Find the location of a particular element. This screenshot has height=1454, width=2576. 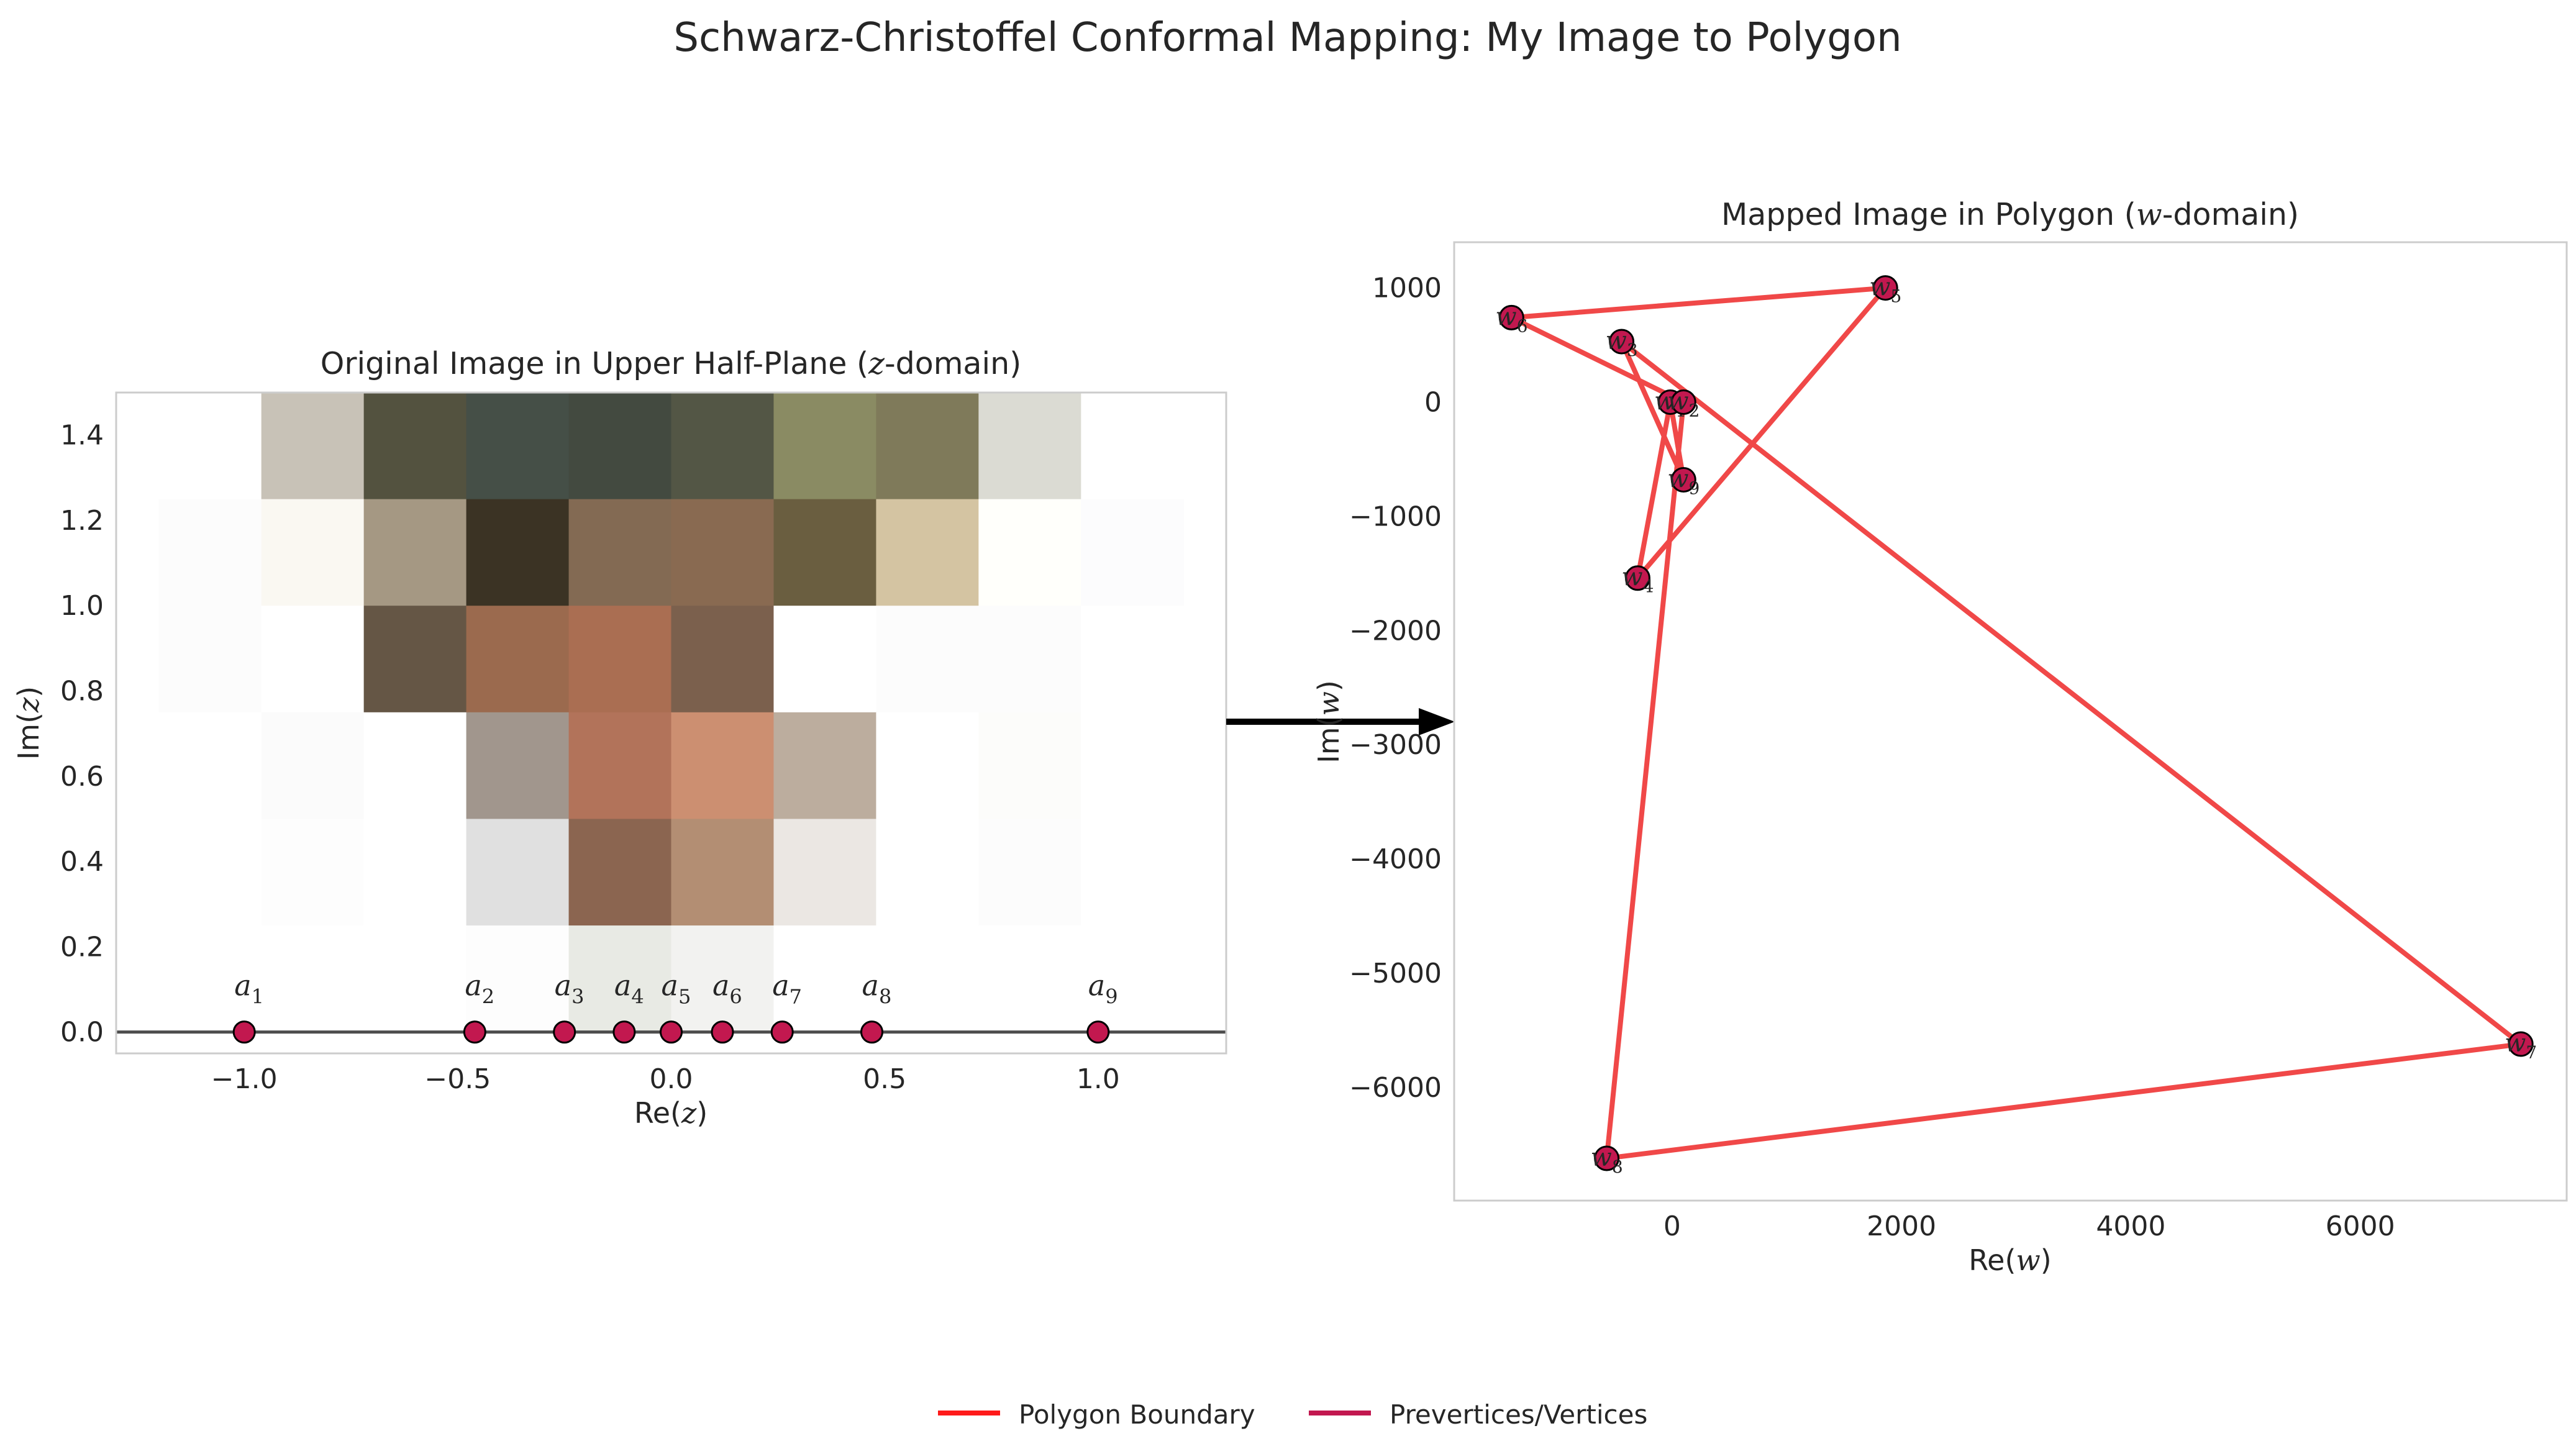

x-tick-label: −0.5 is located at coordinates (457, 1079).